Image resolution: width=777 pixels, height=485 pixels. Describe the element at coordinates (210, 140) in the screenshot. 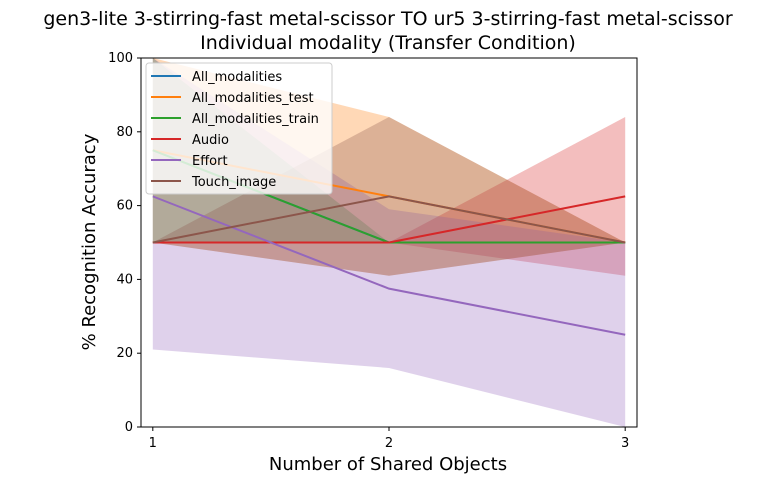

I see `legend-label-audio: Audio` at that location.